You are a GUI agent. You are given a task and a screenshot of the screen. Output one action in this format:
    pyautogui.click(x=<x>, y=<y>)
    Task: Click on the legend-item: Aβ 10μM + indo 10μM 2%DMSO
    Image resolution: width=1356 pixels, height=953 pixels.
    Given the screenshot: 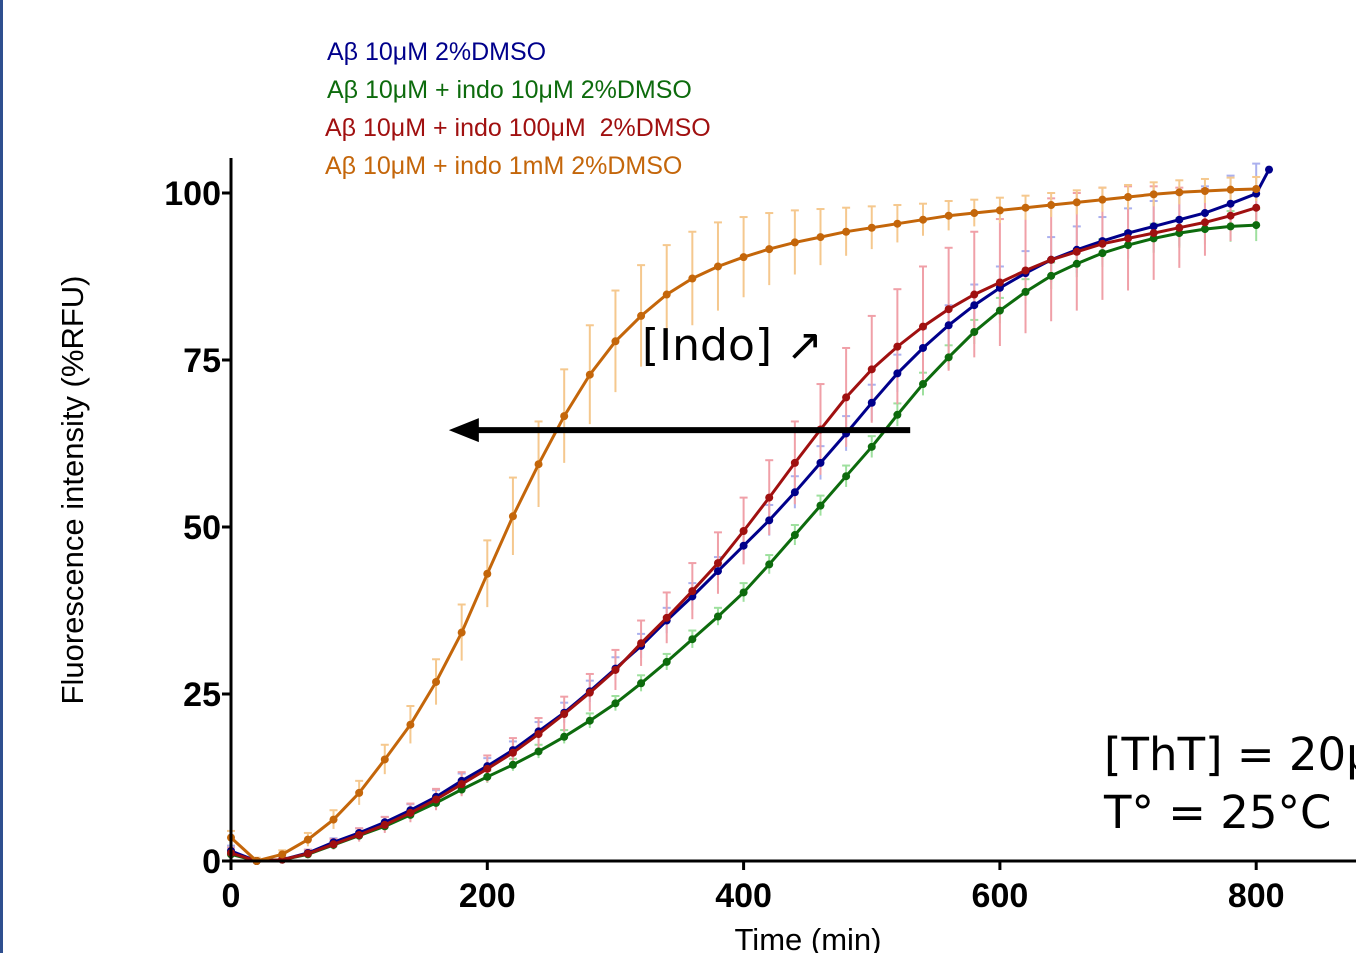 What is the action you would take?
    pyautogui.click(x=509, y=90)
    